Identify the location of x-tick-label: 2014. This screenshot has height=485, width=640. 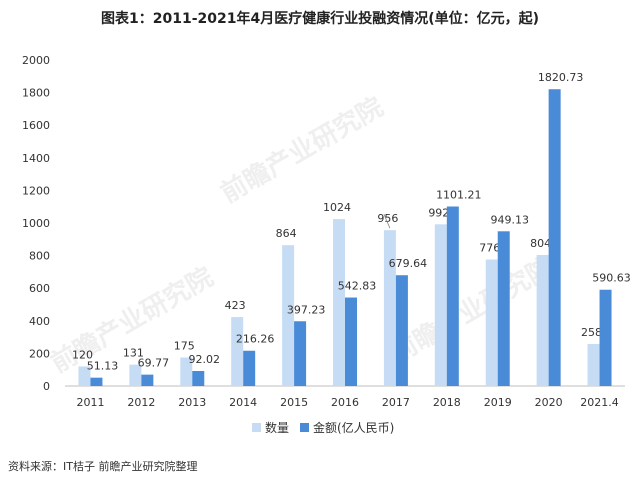
(243, 402).